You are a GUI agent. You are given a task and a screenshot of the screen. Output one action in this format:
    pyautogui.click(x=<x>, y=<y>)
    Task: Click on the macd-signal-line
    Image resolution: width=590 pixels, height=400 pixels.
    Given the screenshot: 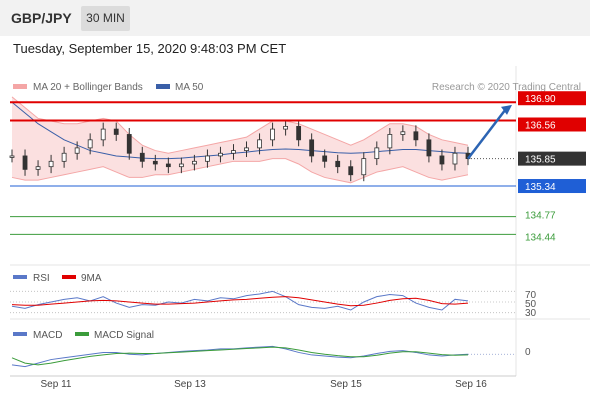 What is the action you would take?
    pyautogui.click(x=240, y=356)
    